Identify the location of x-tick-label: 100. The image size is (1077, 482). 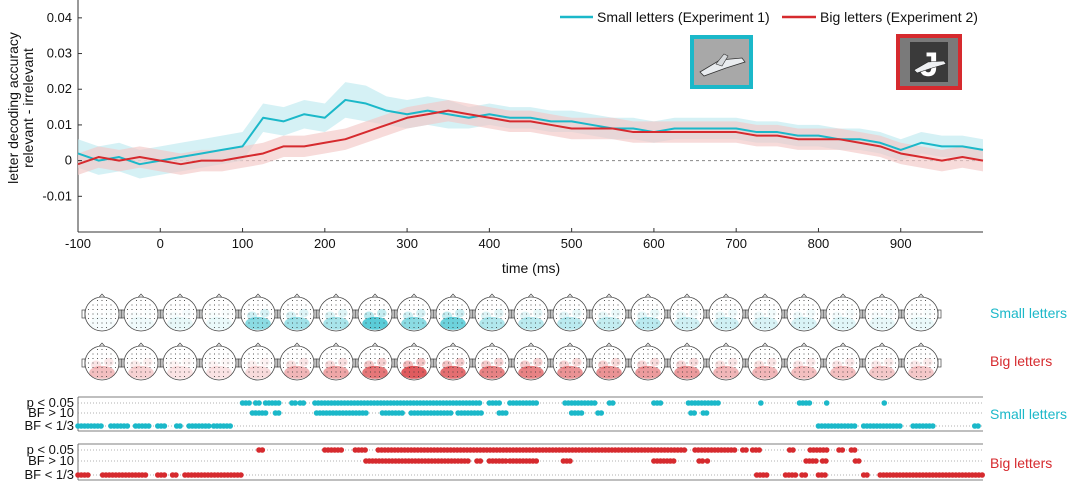
(243, 243).